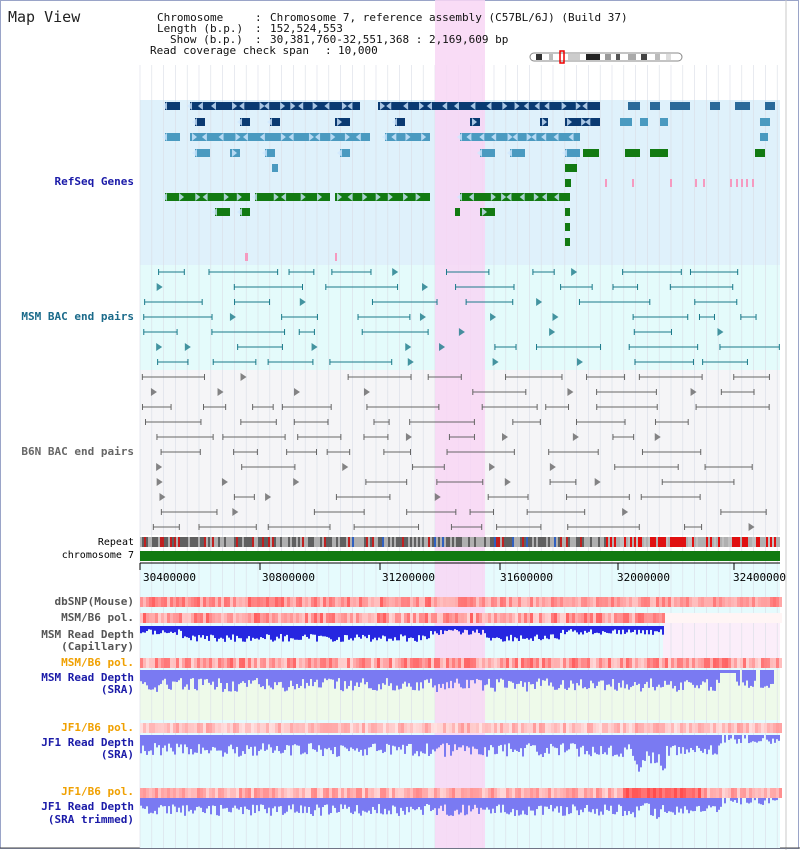  Describe the element at coordinates (87, 677) in the screenshot. I see `track-label-msm-depth-sra-1: MSM Read Depth` at that location.